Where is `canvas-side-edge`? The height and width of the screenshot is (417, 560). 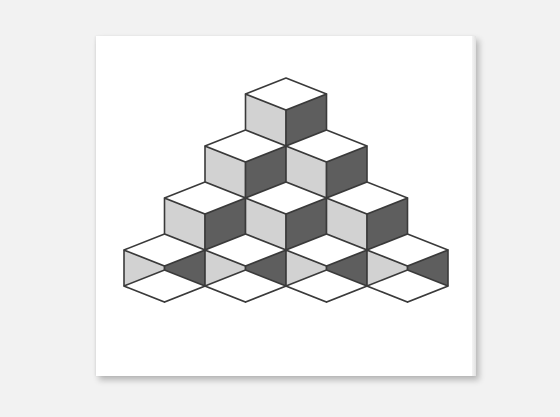
canvas-side-edge is located at coordinates (474, 206).